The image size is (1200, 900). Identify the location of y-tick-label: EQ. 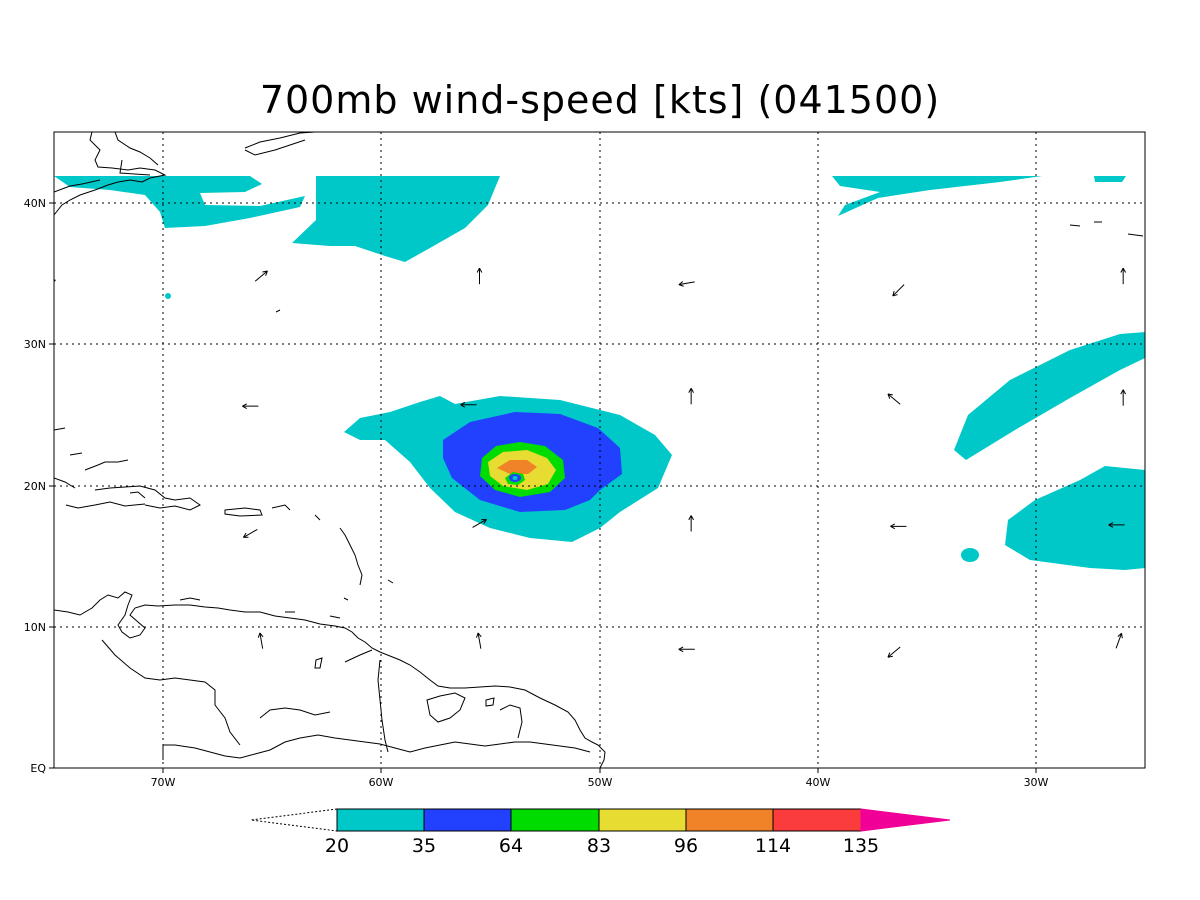
(38, 768).